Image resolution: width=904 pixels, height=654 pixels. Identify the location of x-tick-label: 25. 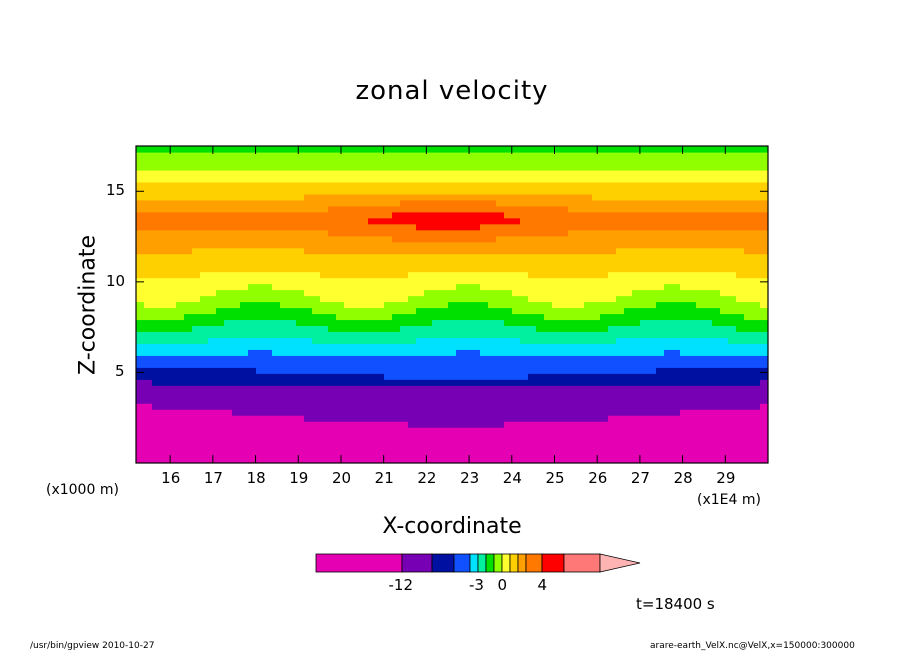
(555, 478).